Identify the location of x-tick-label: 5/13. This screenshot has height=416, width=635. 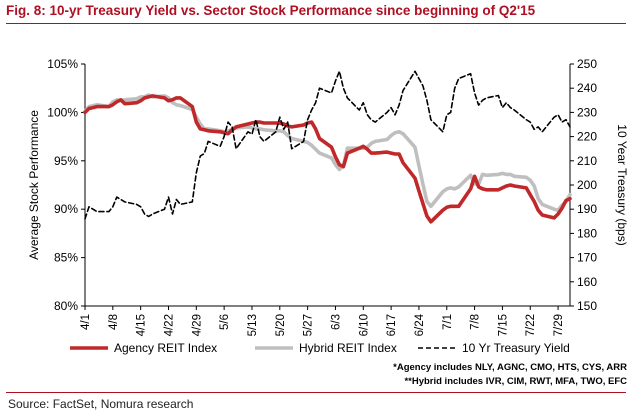
(253, 325).